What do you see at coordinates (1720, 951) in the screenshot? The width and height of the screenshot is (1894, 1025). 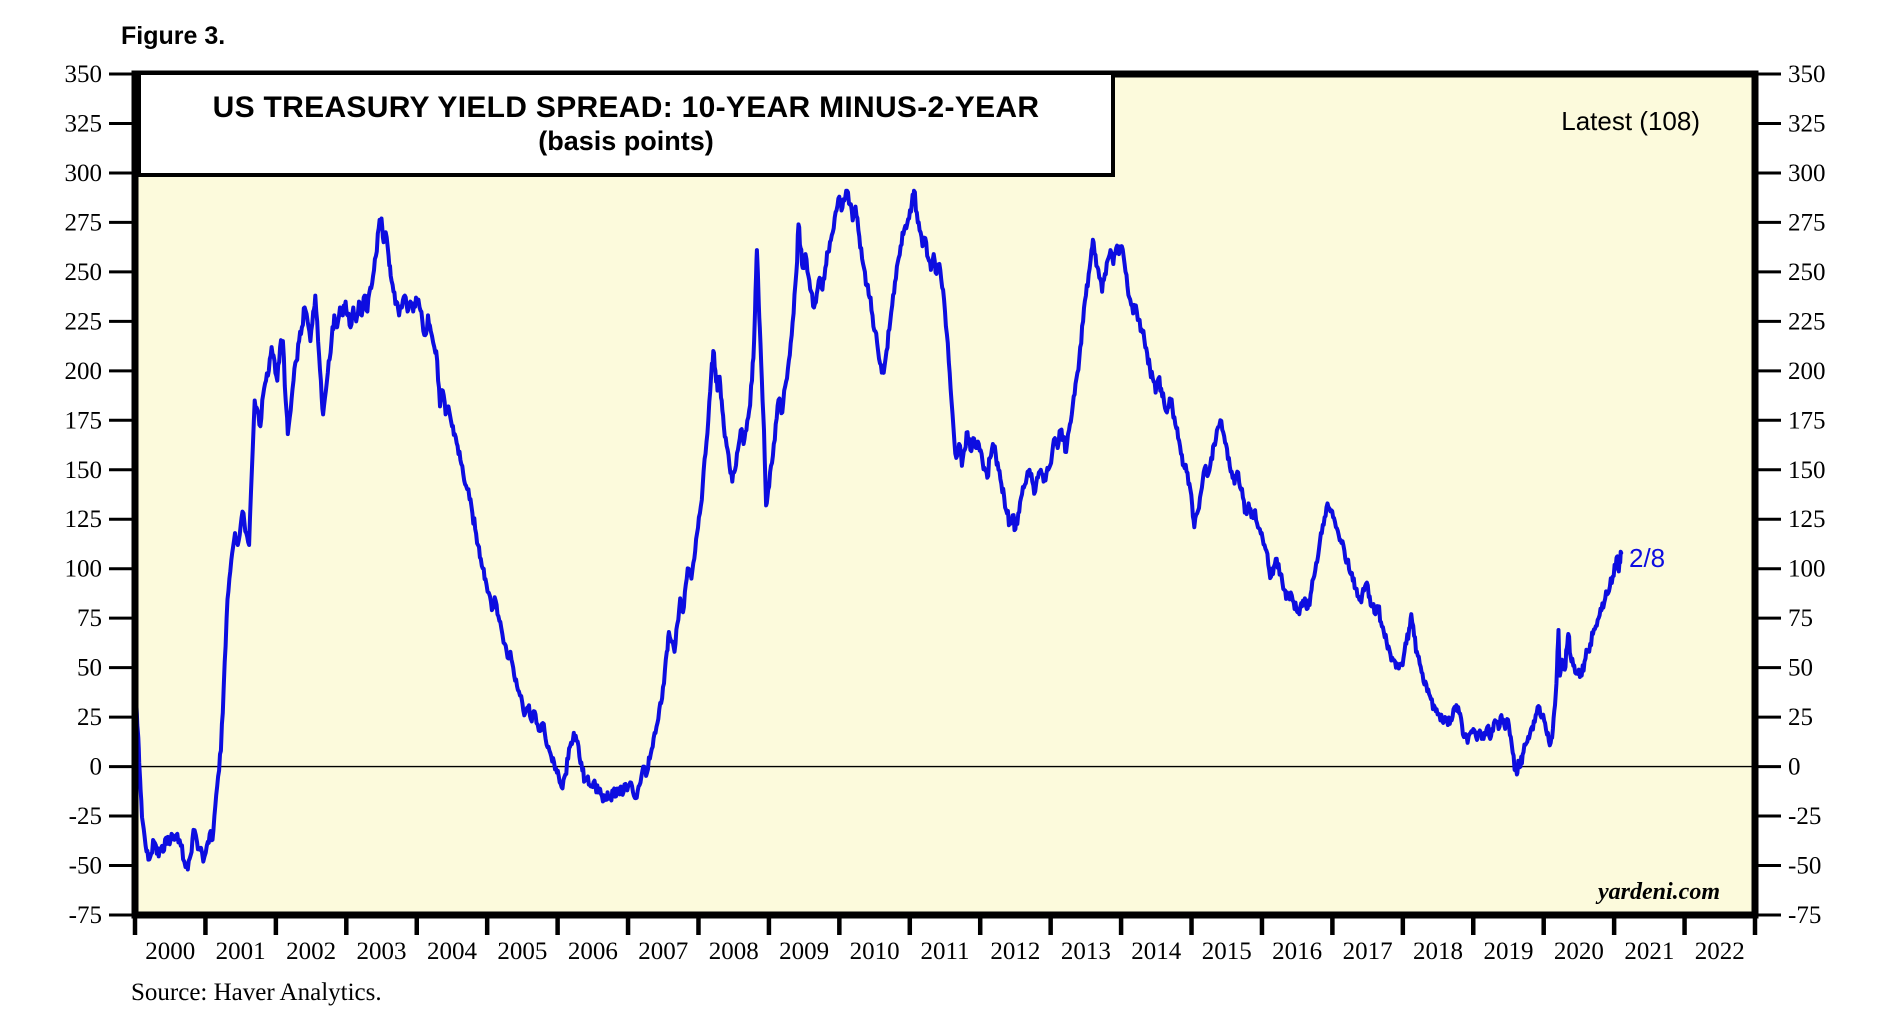 I see `svg-text: 2022` at bounding box center [1720, 951].